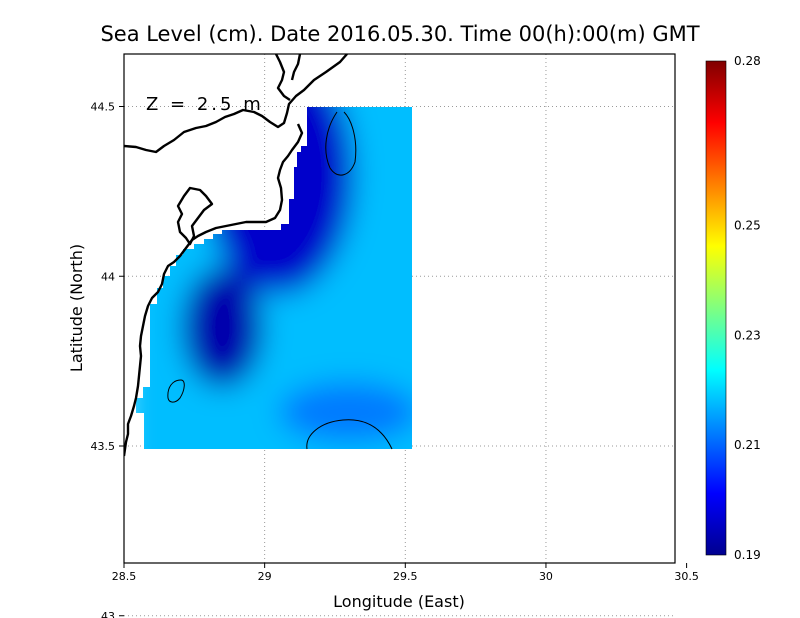 The image size is (800, 618). I want to click on depth-annotation: Z = 2.5 m, so click(205, 104).